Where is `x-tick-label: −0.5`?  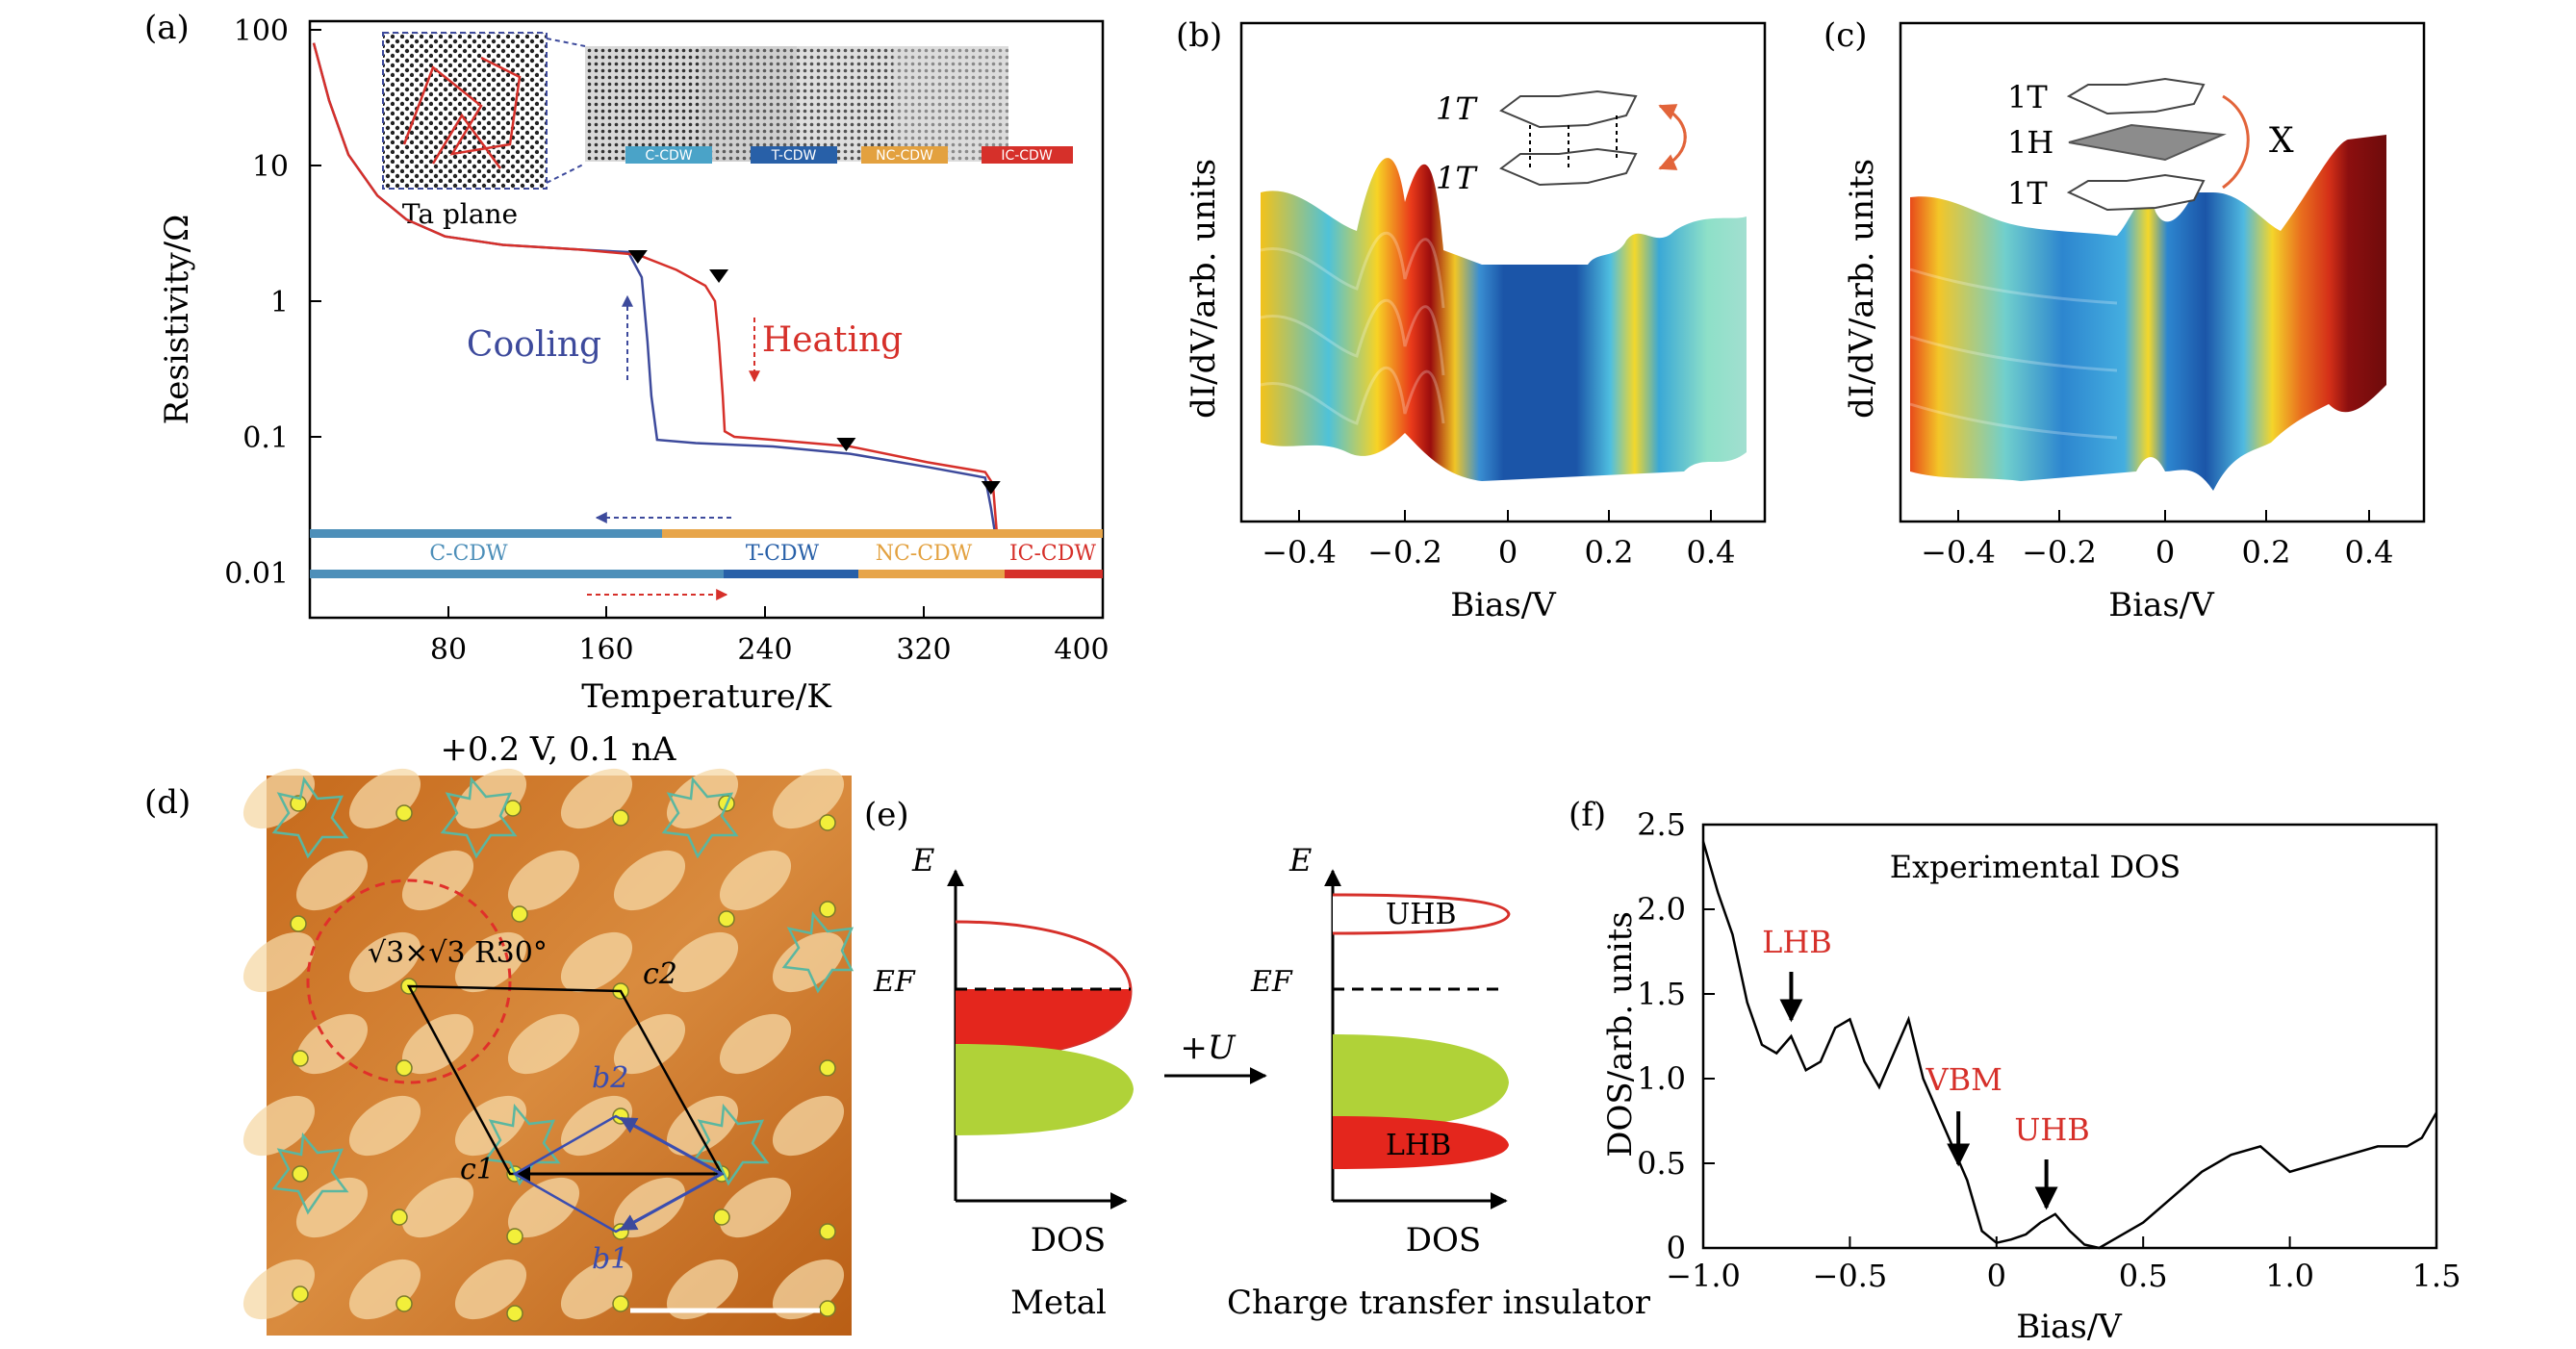
x-tick-label: −0.5 is located at coordinates (1850, 1276).